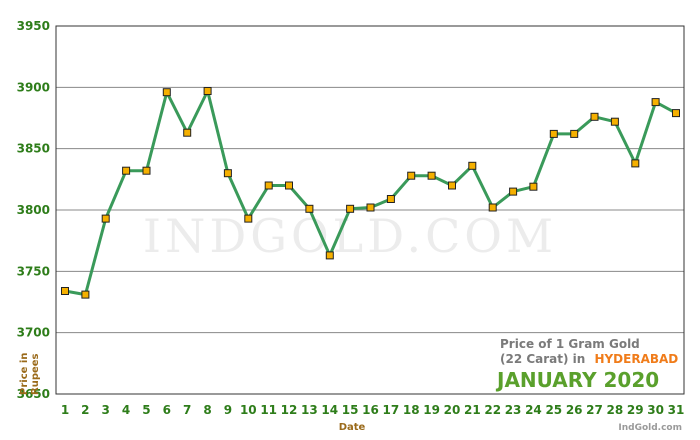  What do you see at coordinates (207, 410) in the screenshot?
I see `x-tick-label: 8` at bounding box center [207, 410].